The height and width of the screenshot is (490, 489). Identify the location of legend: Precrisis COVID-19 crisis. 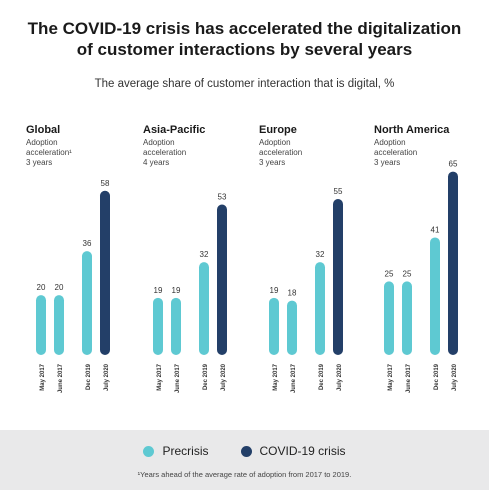
(244, 451).